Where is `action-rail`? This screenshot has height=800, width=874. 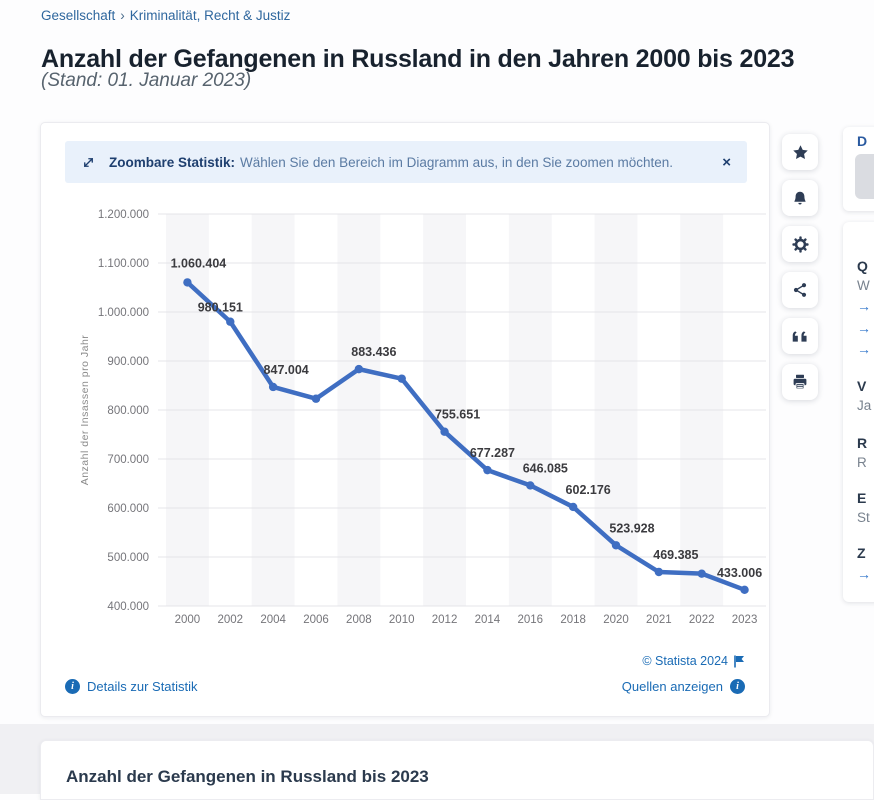 action-rail is located at coordinates (800, 267).